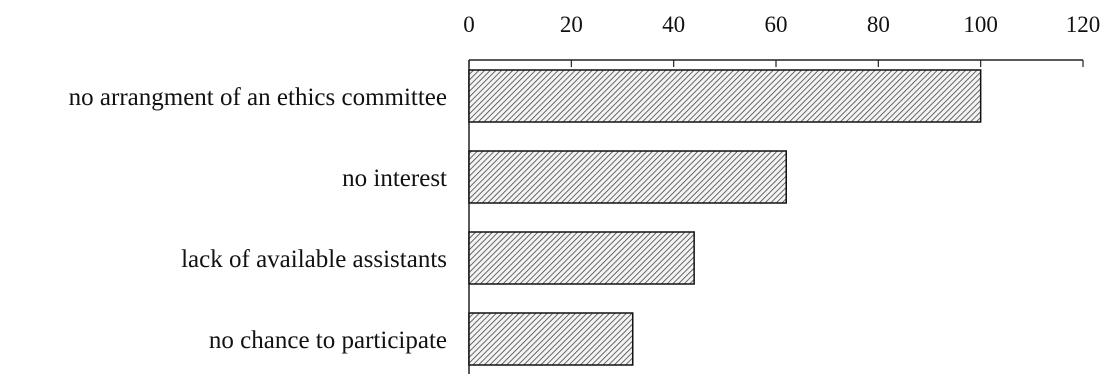  I want to click on x-tick-label: 40, so click(673, 24).